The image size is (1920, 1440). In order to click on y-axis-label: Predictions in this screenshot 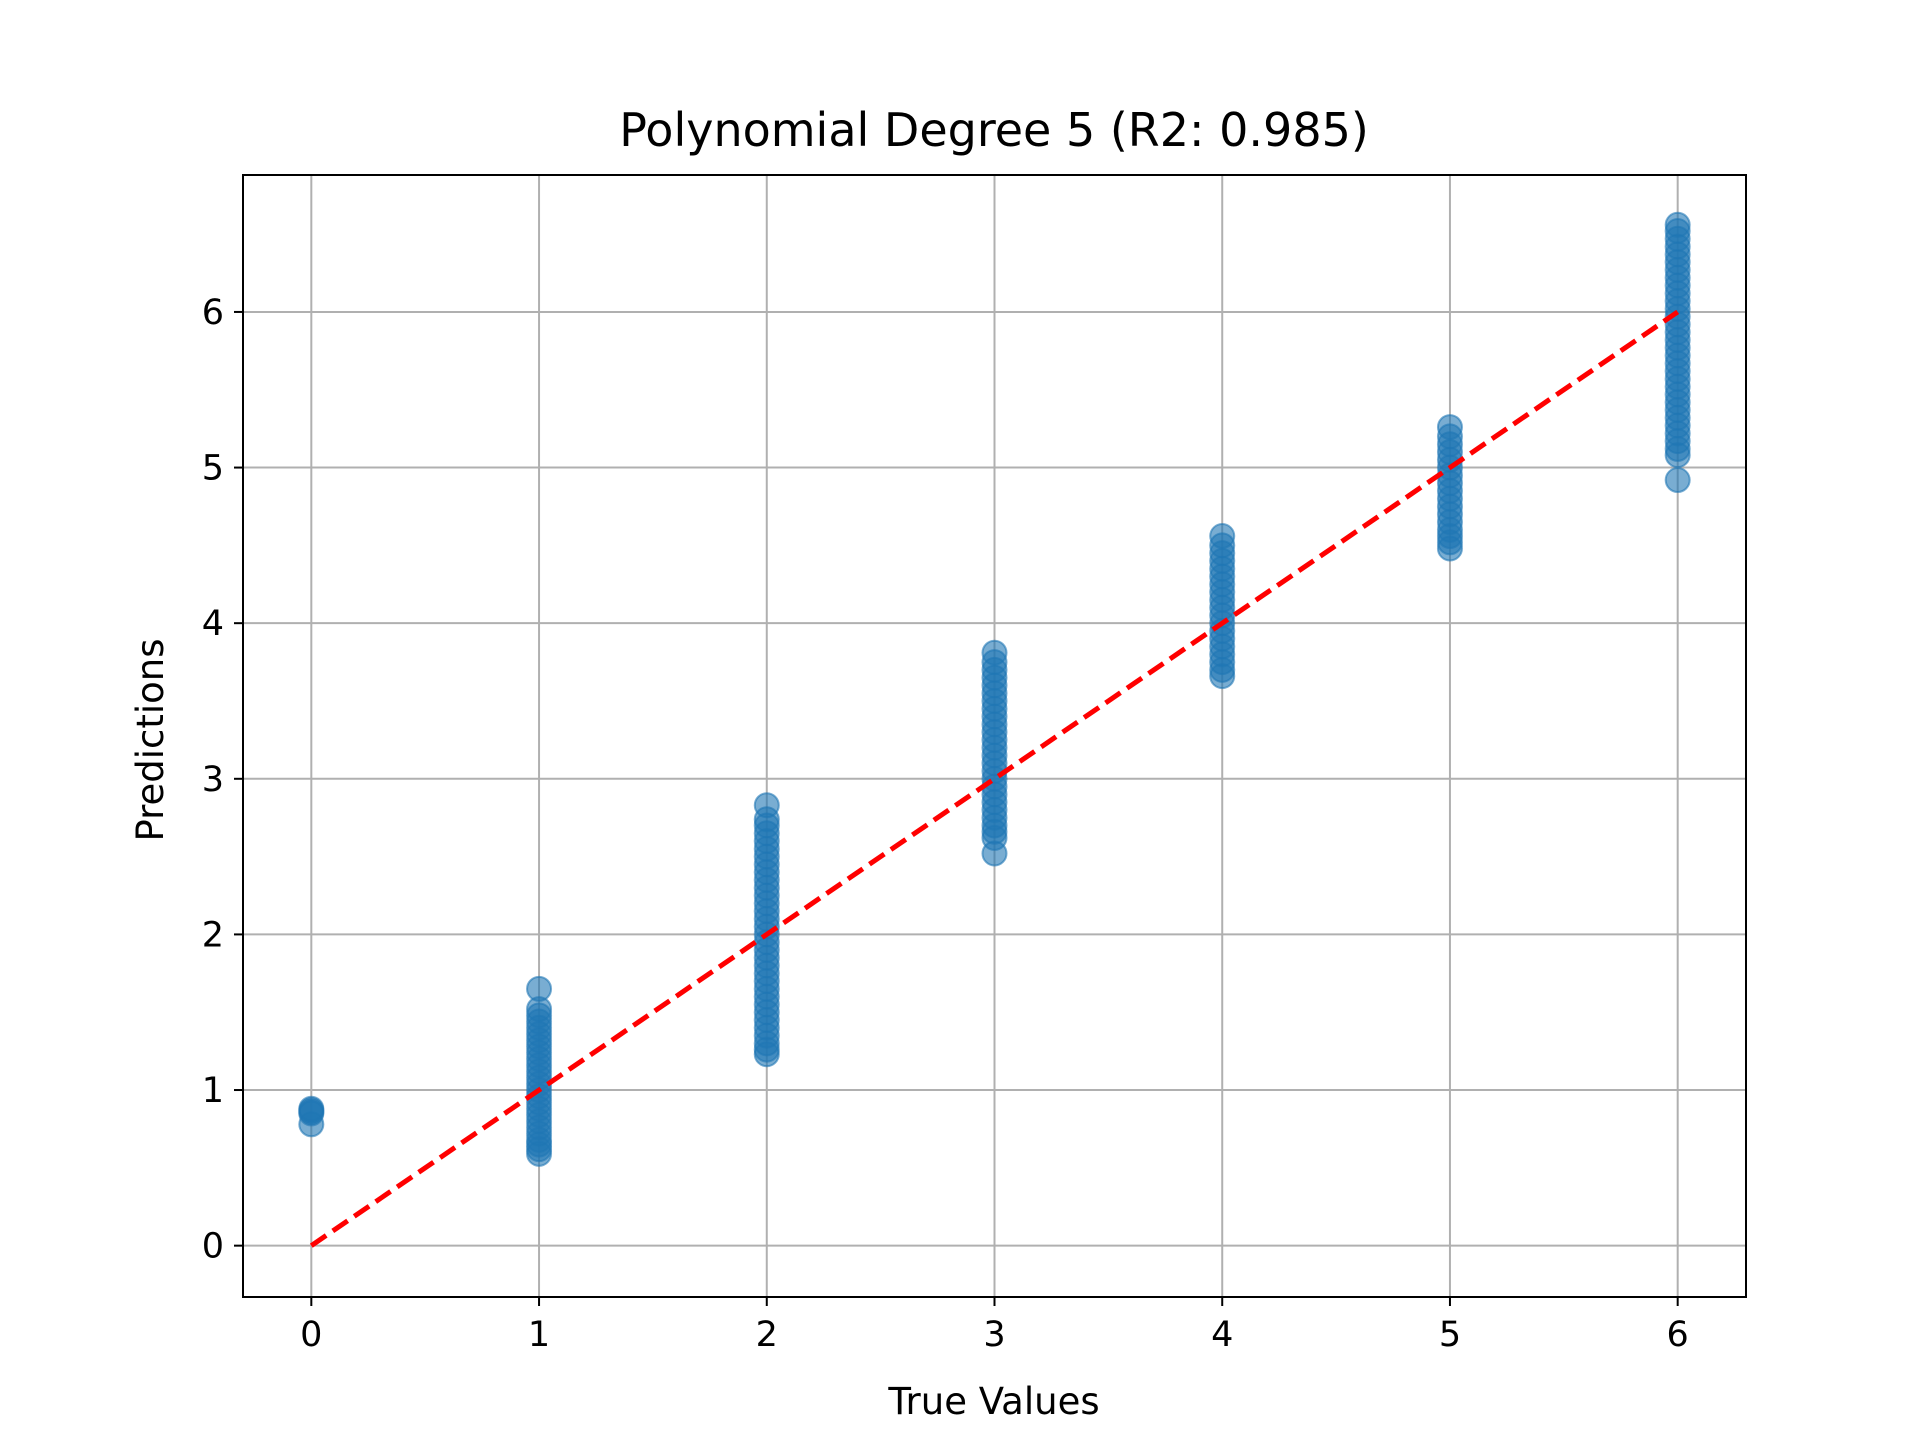, I will do `click(150, 739)`.